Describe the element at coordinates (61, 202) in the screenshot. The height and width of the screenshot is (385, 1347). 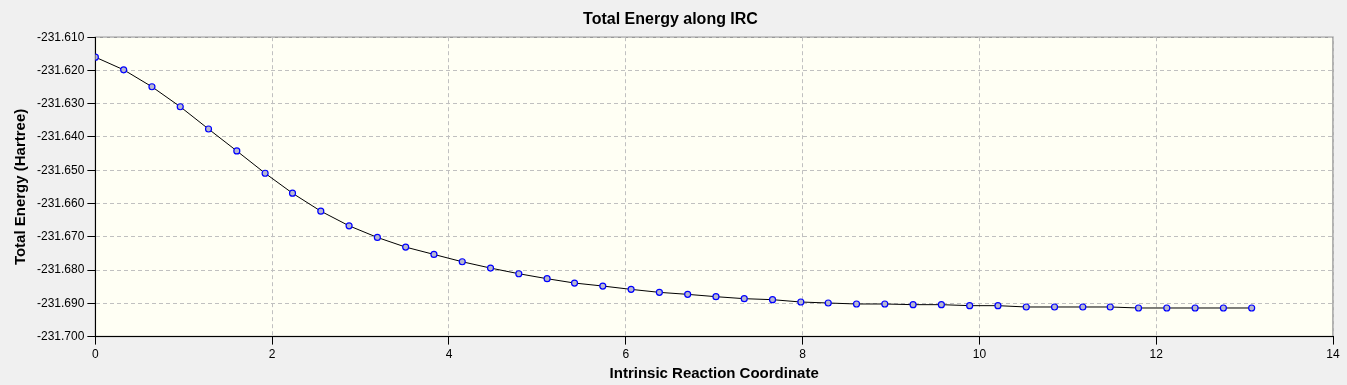
I see `y-tick-label: -231.660` at that location.